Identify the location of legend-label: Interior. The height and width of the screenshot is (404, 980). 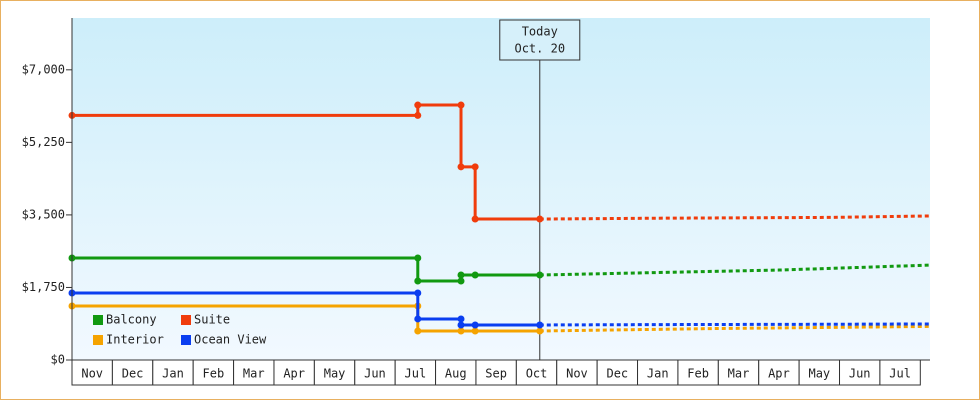
(135, 340).